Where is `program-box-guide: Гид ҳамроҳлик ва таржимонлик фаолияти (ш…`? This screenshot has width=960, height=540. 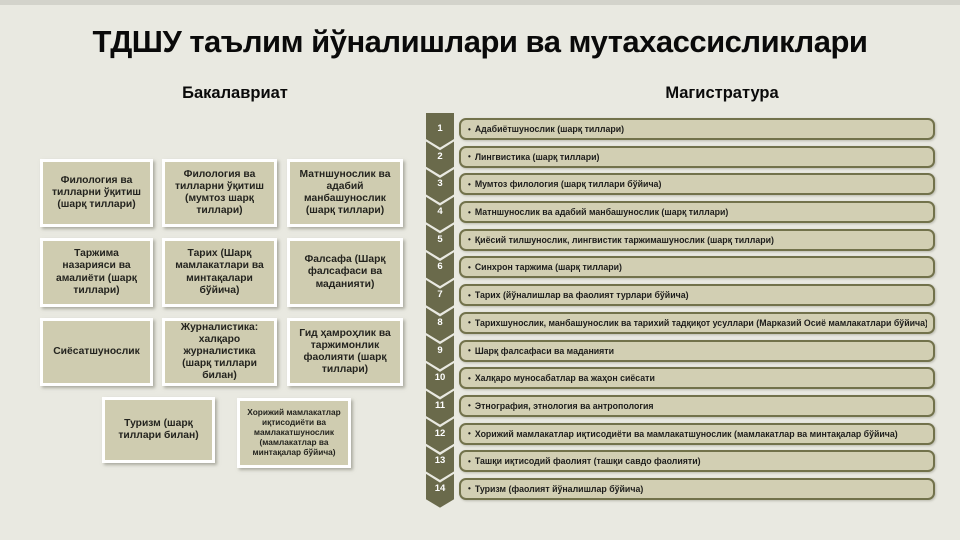
program-box-guide: Гид ҳамроҳлик ва таржимонлик фаолияти (ш… is located at coordinates (345, 352).